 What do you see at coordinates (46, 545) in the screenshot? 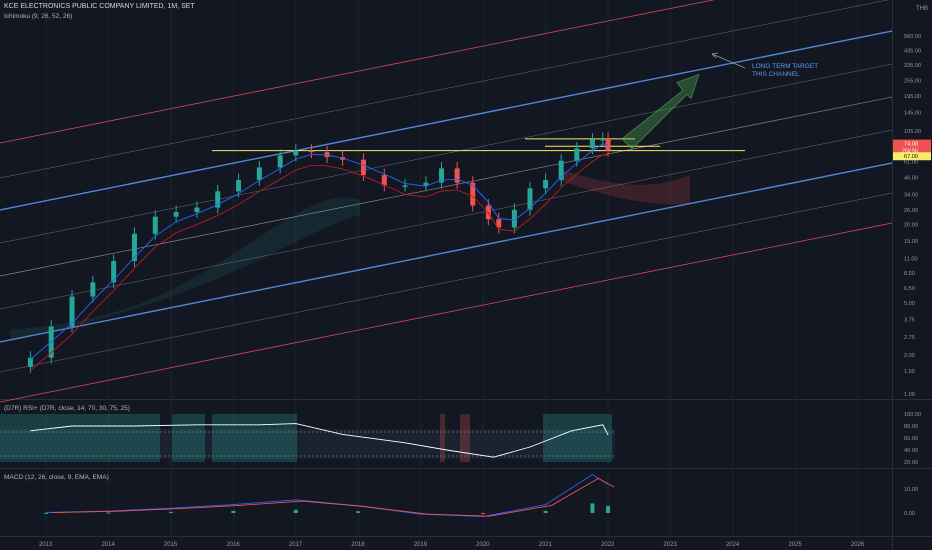
I see `time-tick-label: 2013` at bounding box center [46, 545].